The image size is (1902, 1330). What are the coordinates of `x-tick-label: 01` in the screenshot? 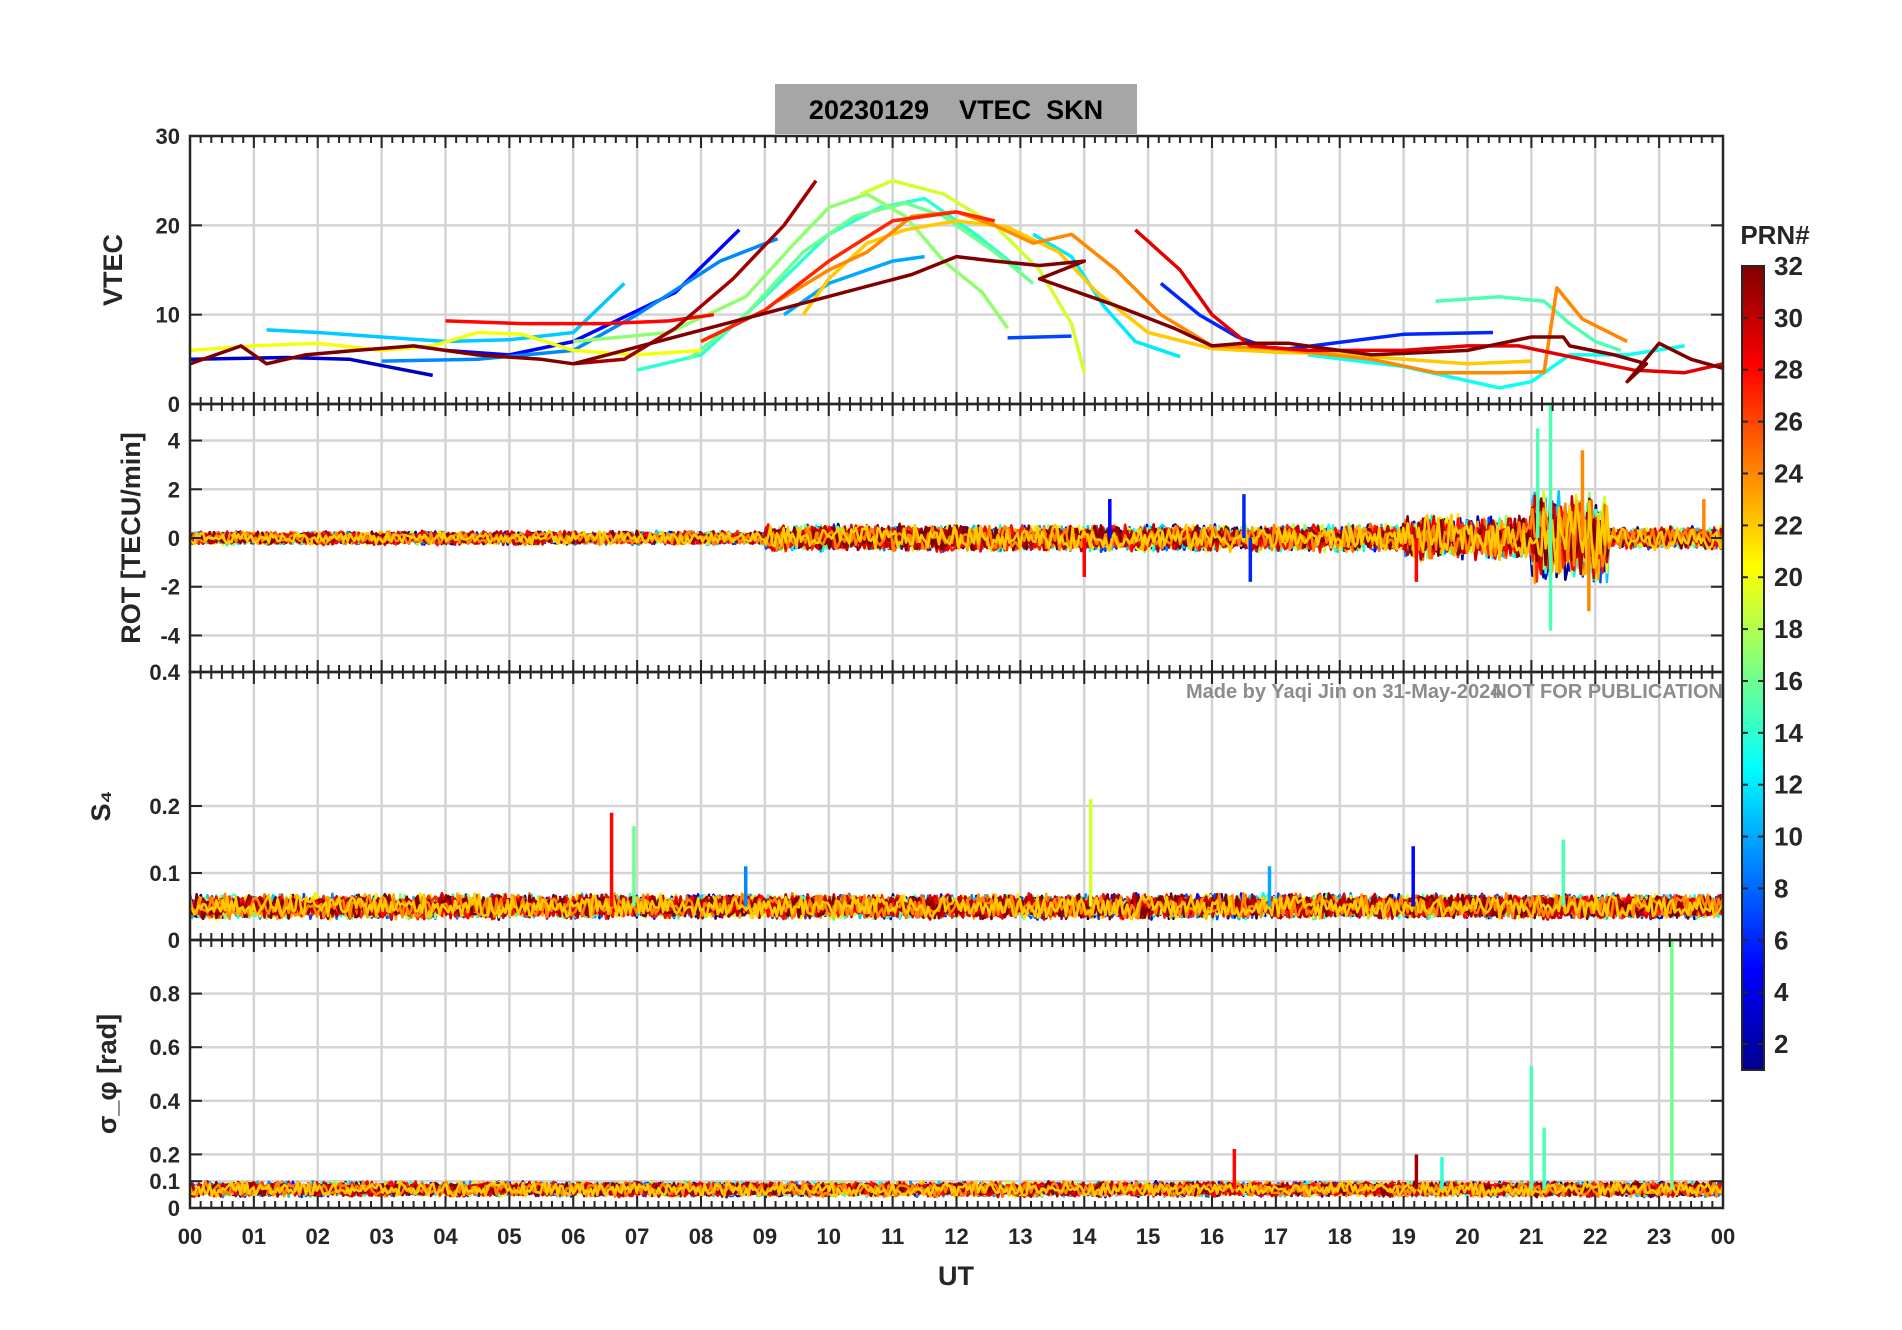 It's located at (254, 1236).